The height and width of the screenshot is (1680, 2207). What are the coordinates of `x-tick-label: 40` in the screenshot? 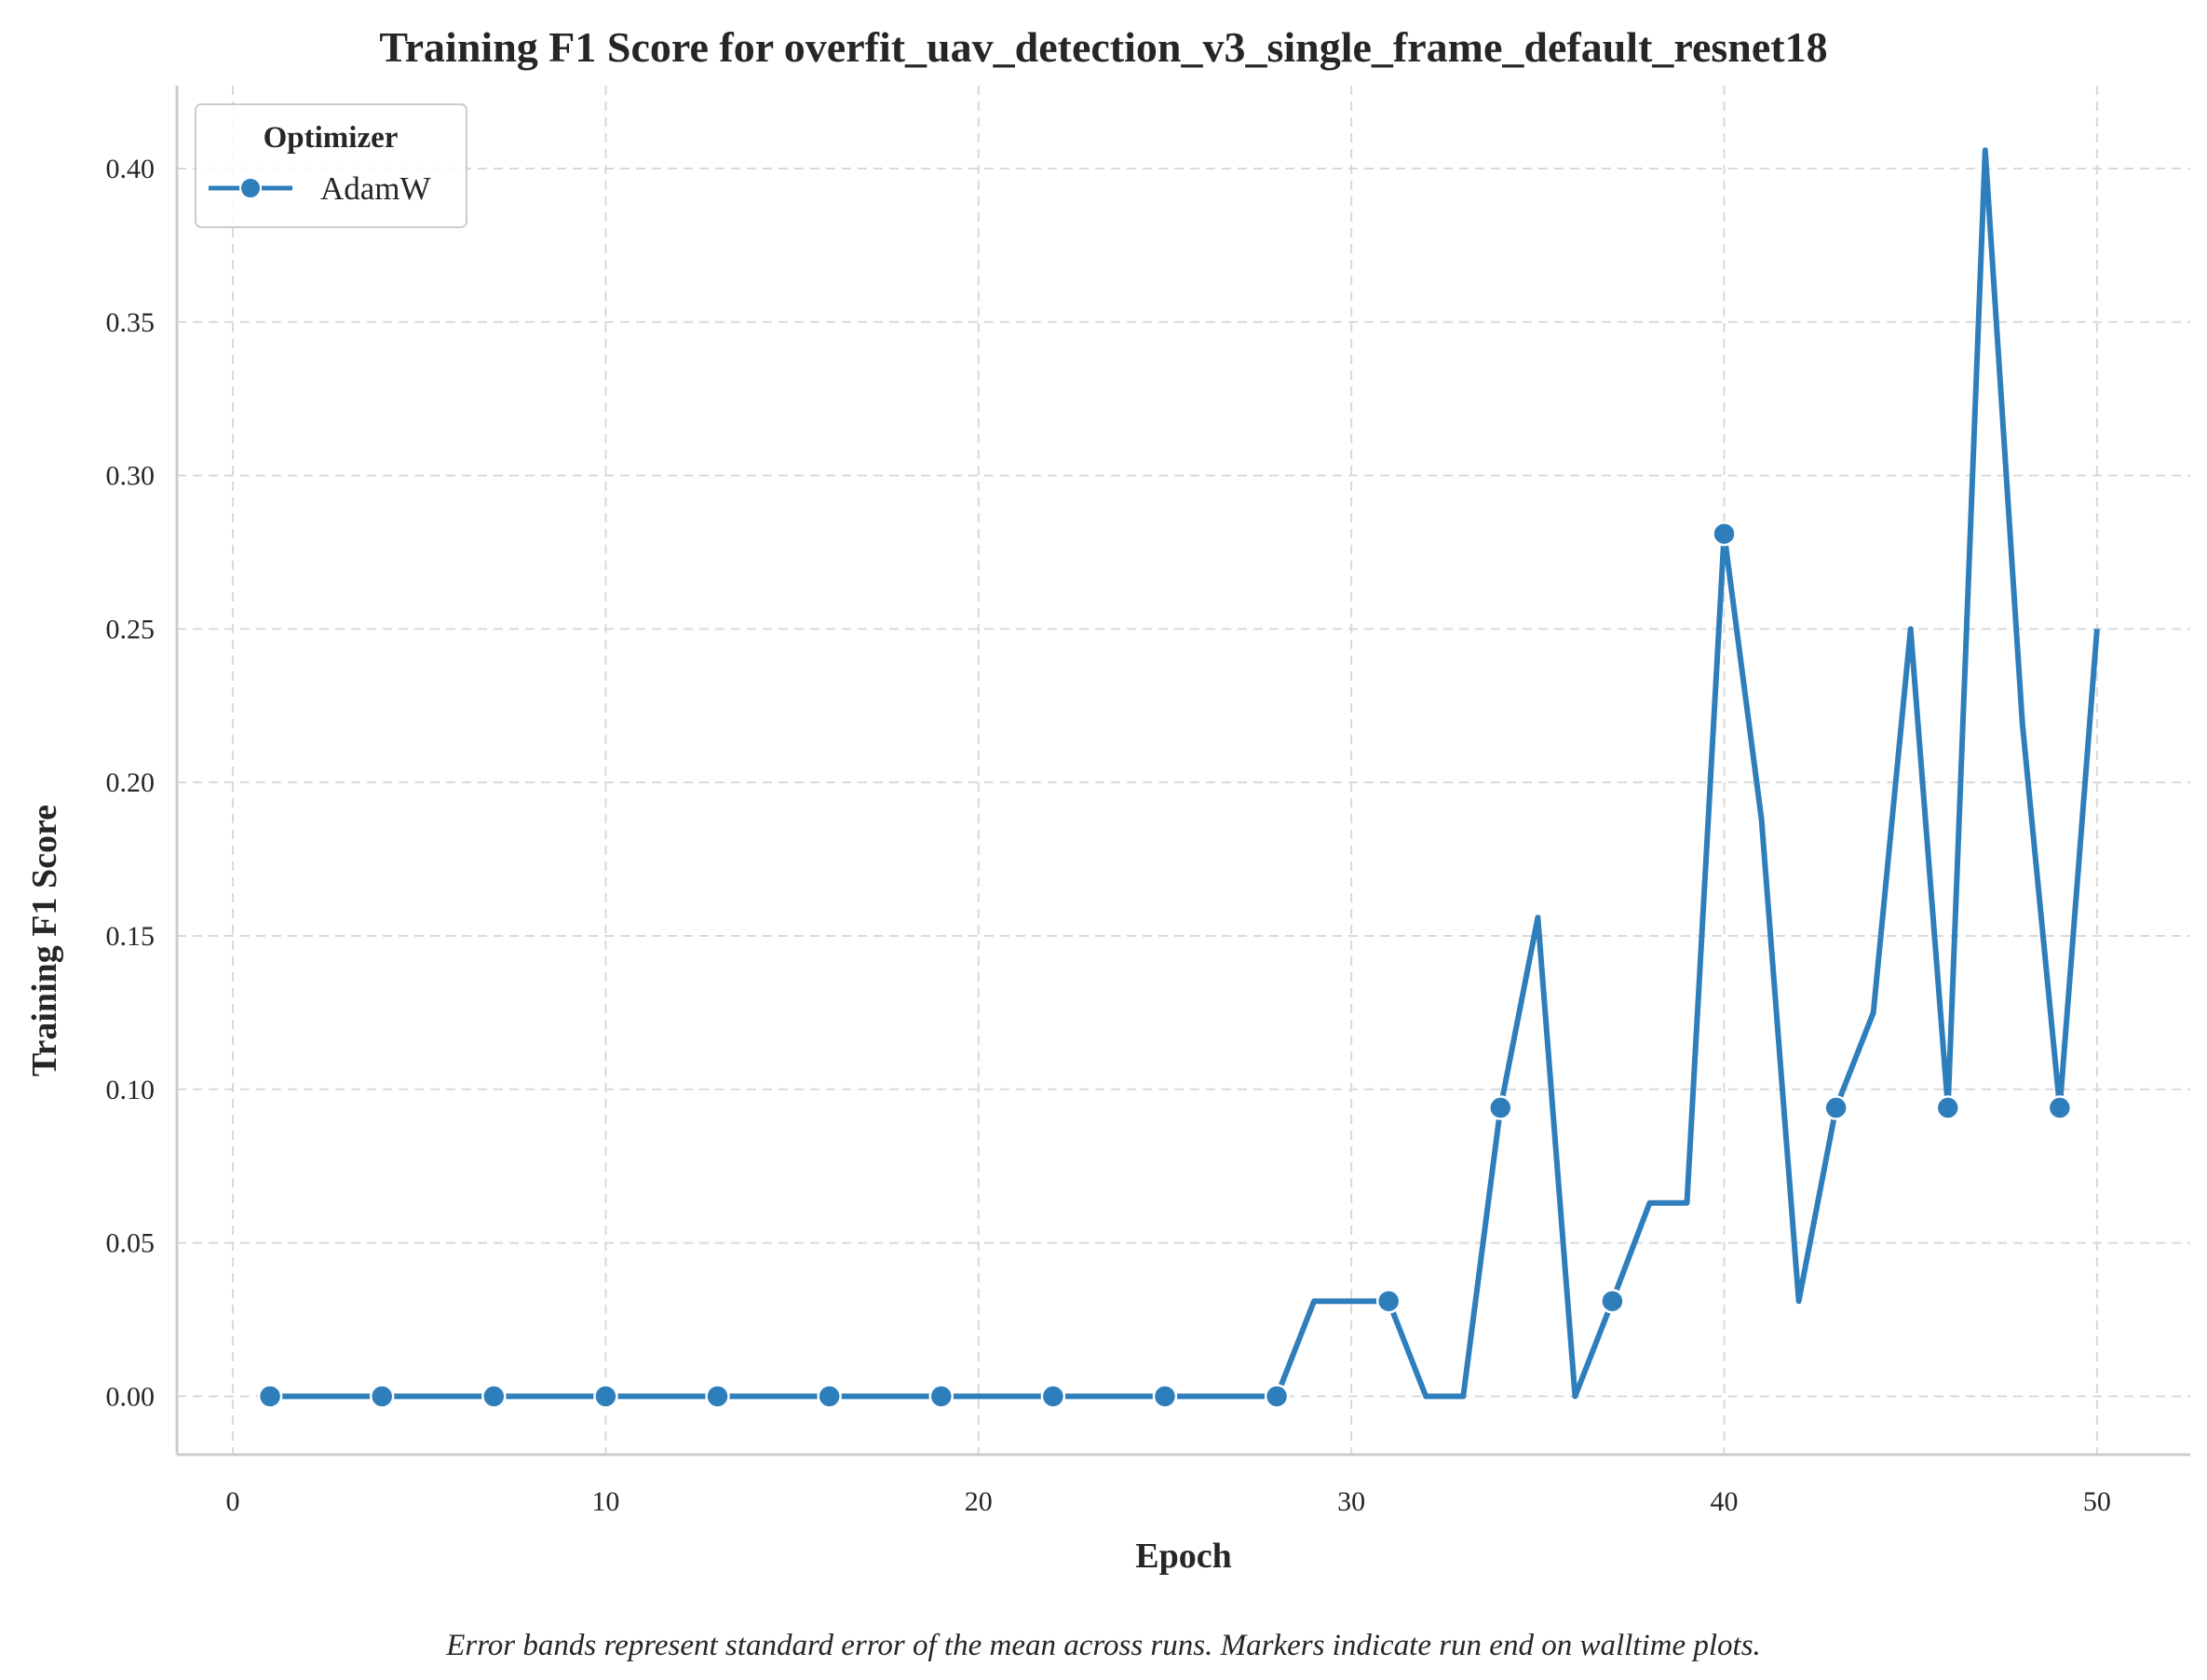 It's located at (1725, 1501).